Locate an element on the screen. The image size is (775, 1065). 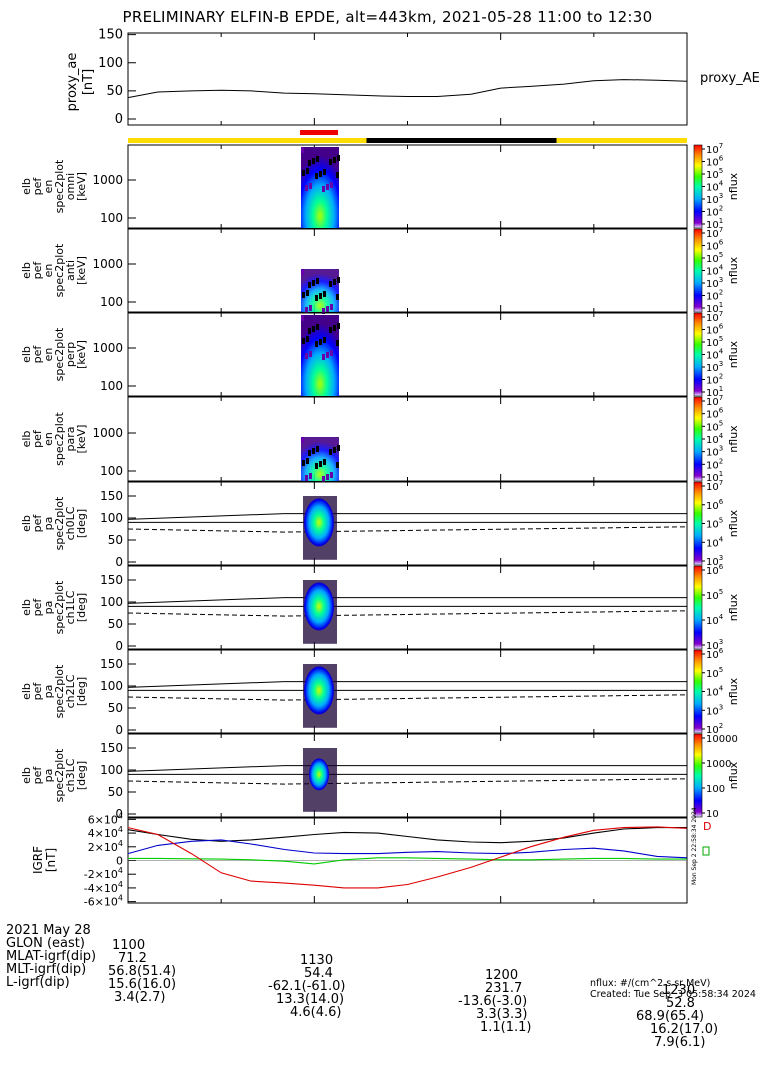
spectrogram-ylabel-line: omni is located at coordinates (70, 186).